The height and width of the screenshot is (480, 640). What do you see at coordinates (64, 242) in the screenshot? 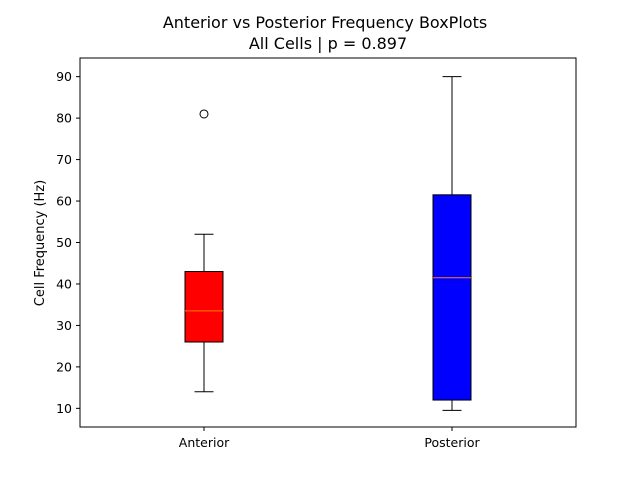
I see `y-tick-label-50: 50` at bounding box center [64, 242].